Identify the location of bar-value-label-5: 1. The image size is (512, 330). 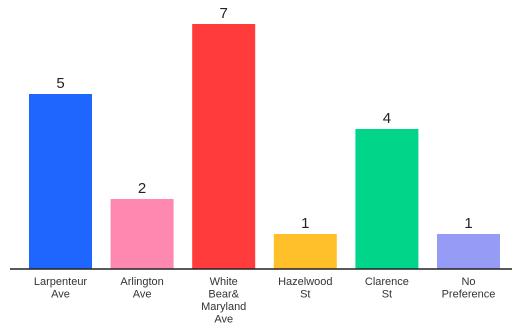
(468, 223).